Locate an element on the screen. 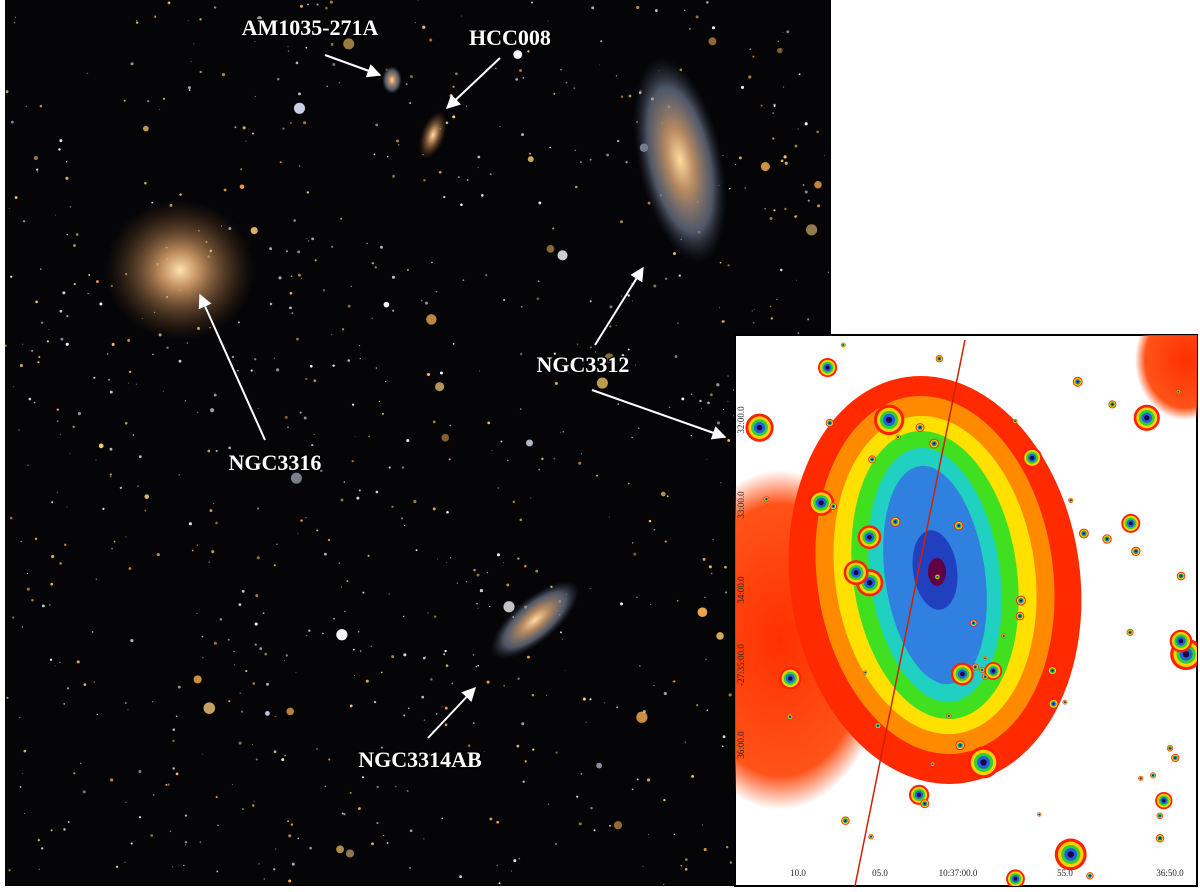  arrow is located at coordinates (473, 83).